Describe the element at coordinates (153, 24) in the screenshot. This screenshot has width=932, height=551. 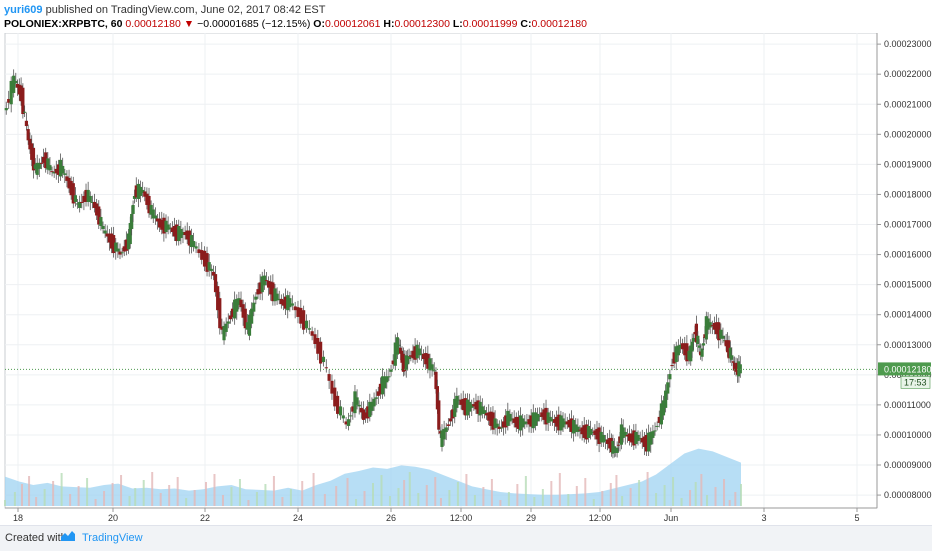
I see `last-price: 0.00012180` at that location.